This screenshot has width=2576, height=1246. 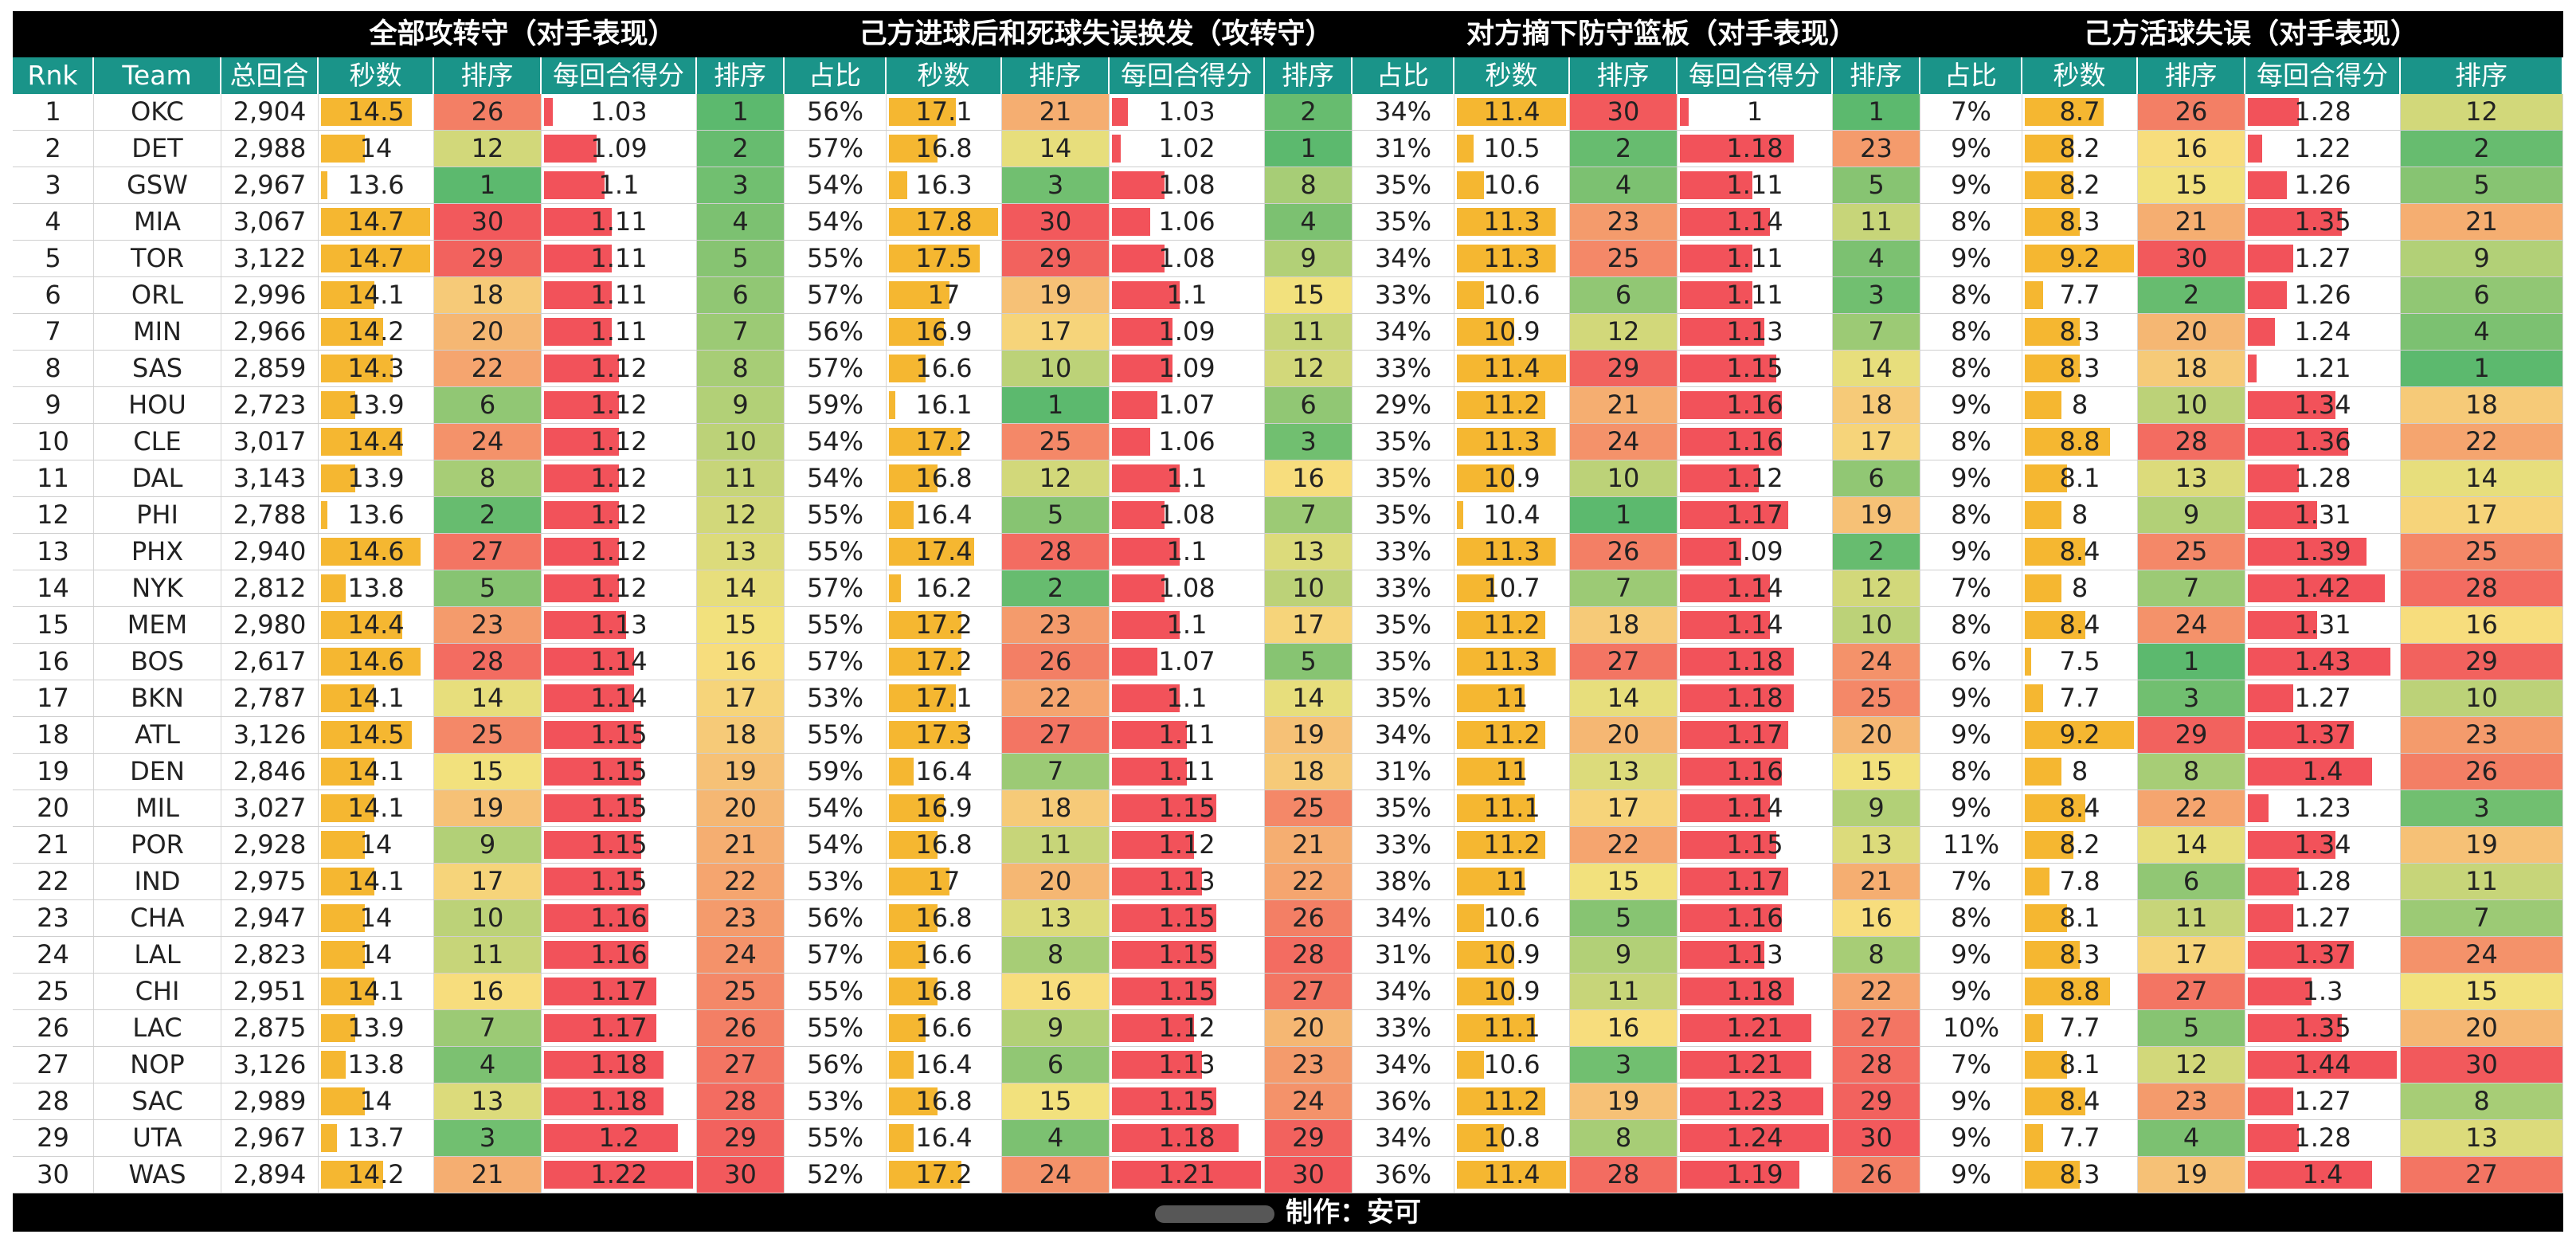 What do you see at coordinates (1512, 808) in the screenshot?
I see `cell-g3-seconds: 11.1` at bounding box center [1512, 808].